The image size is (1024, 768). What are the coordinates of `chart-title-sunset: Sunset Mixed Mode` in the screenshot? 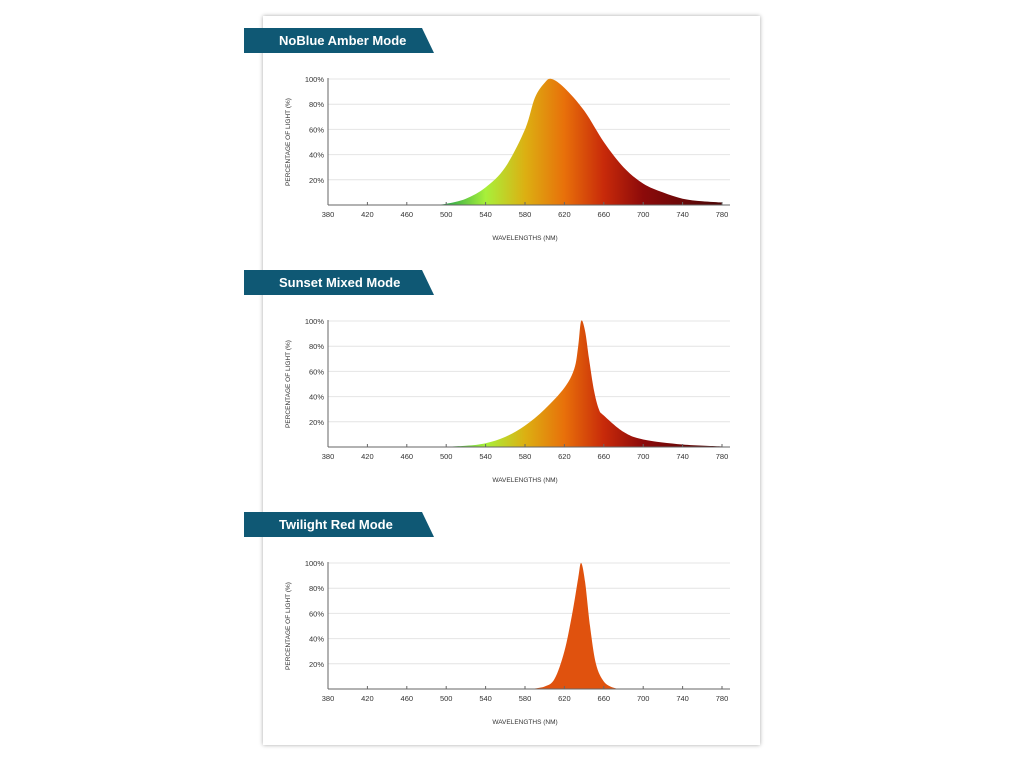 It's located at (339, 282).